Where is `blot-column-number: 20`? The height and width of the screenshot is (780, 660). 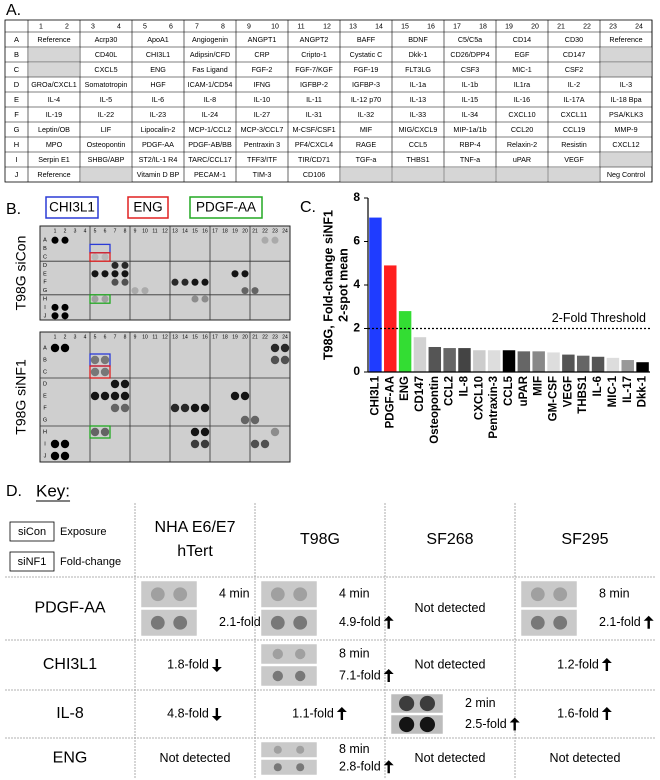 blot-column-number: 20 is located at coordinates (245, 337).